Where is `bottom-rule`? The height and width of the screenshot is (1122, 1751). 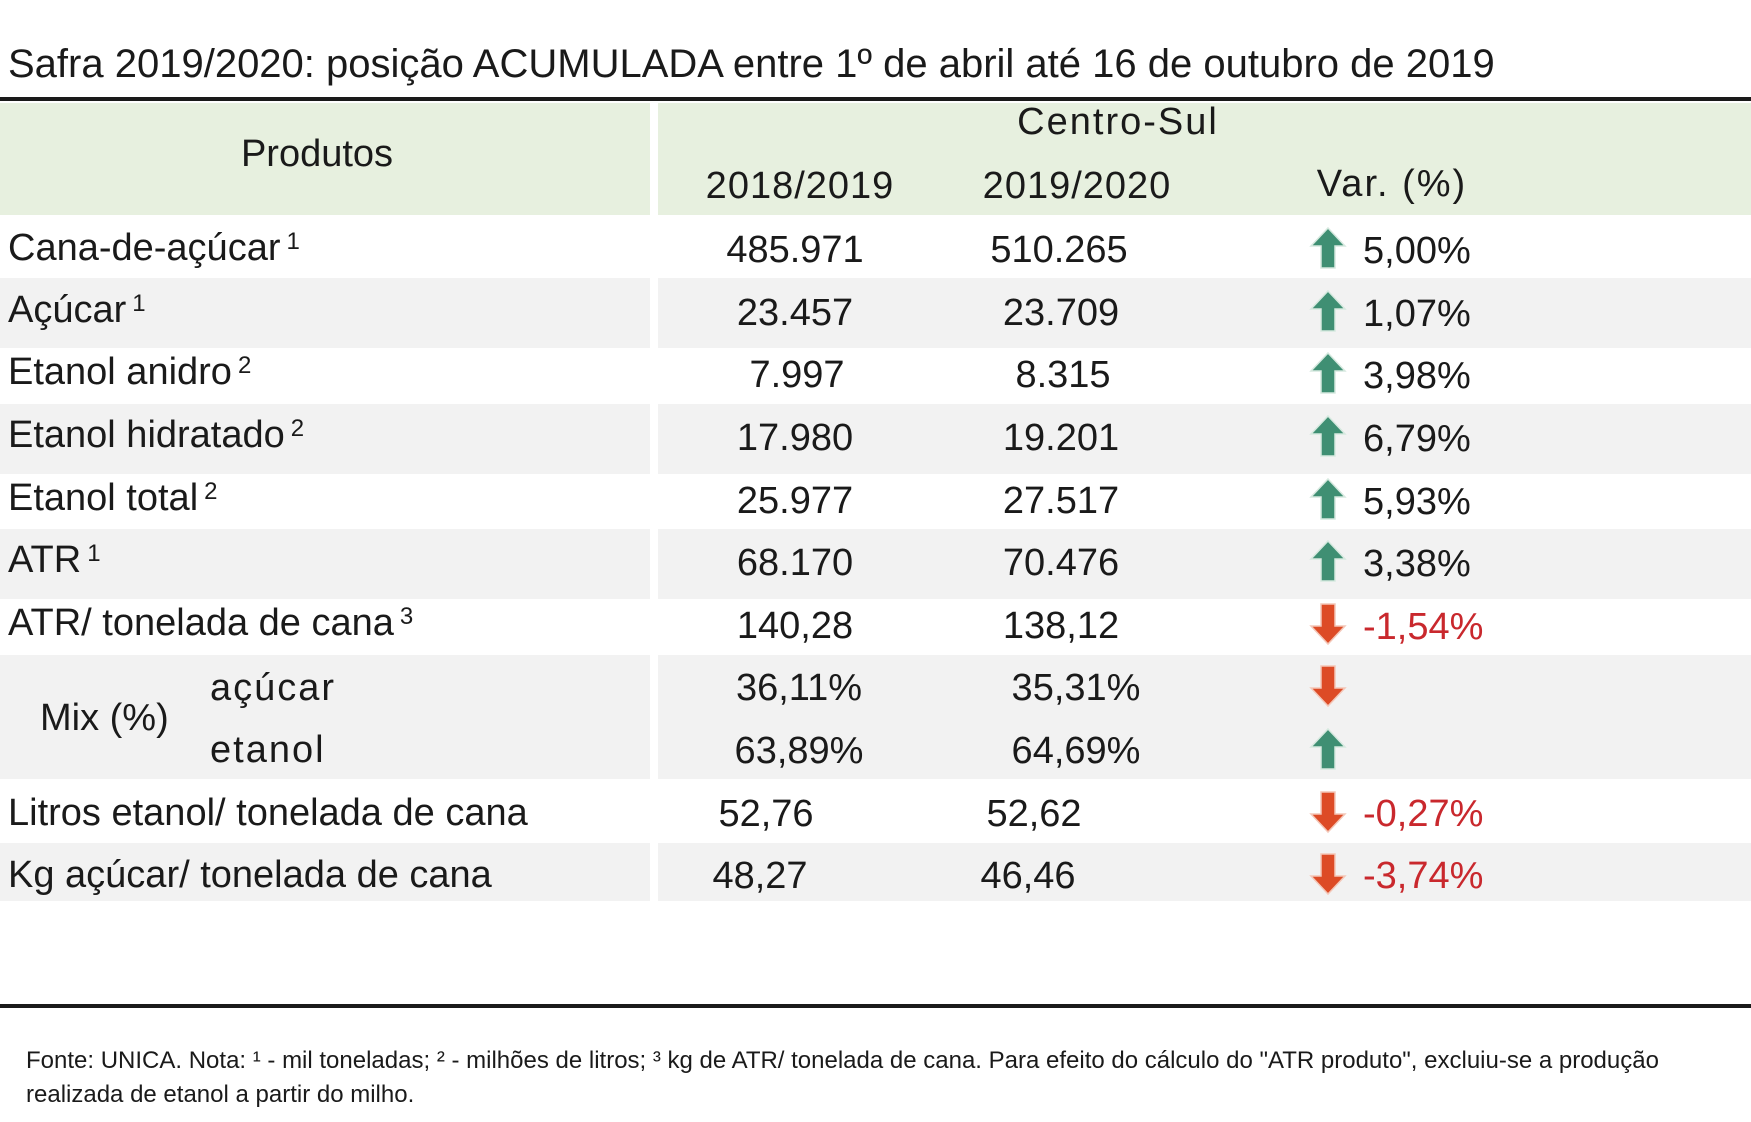 bottom-rule is located at coordinates (875, 1006).